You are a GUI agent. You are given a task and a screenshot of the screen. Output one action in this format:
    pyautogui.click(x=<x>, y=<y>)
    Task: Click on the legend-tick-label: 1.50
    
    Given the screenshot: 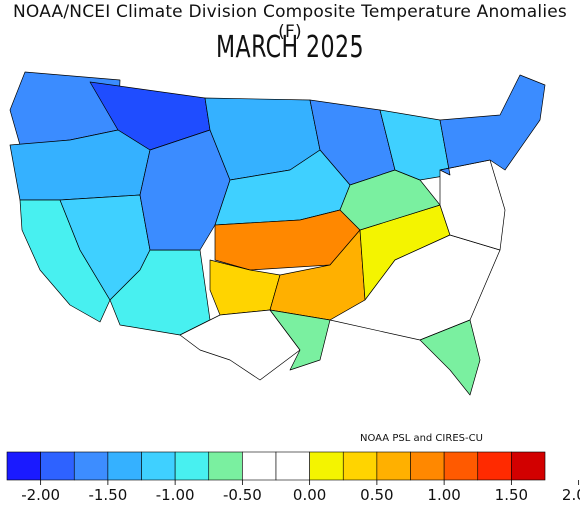 What is the action you would take?
    pyautogui.click(x=511, y=495)
    